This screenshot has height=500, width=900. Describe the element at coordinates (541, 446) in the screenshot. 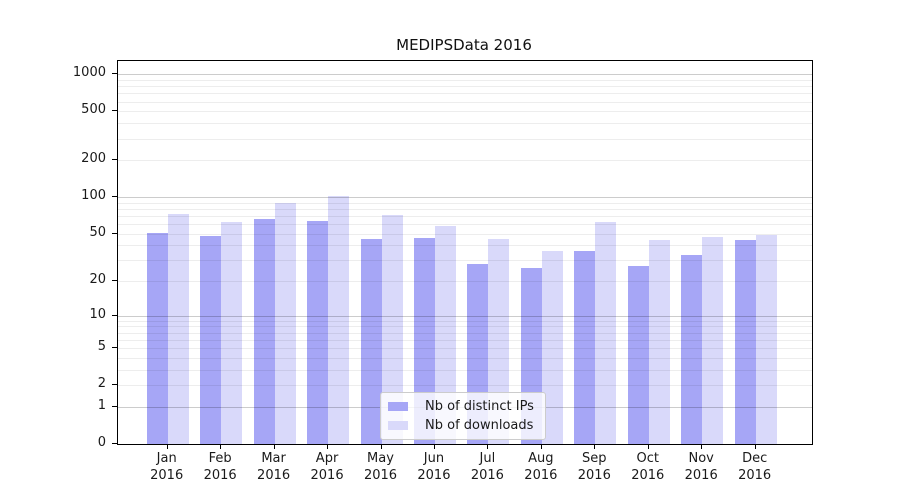

I see `x-tick-aug` at that location.